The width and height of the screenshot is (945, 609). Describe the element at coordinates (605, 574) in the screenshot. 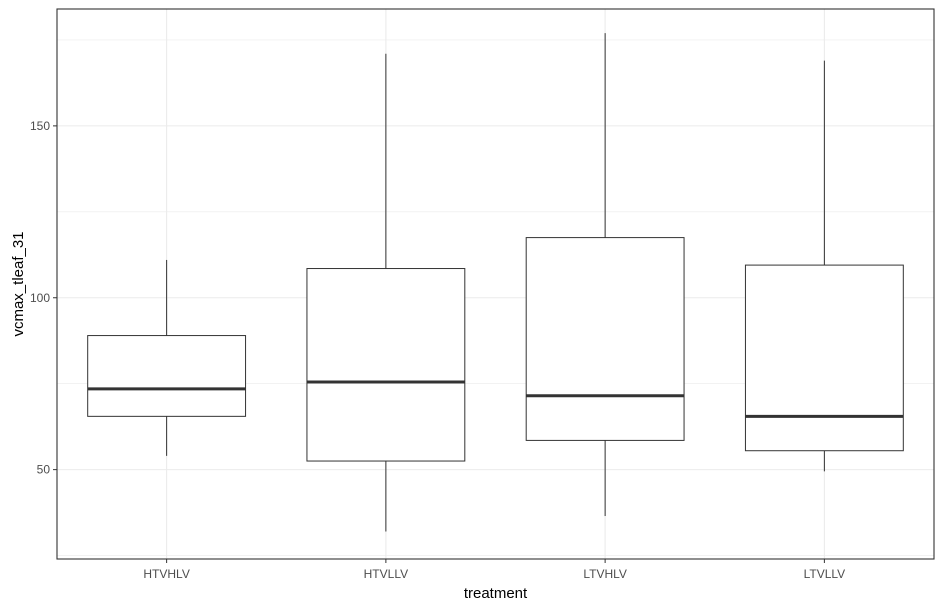

I see `x-tick-label: LTVHLV` at that location.